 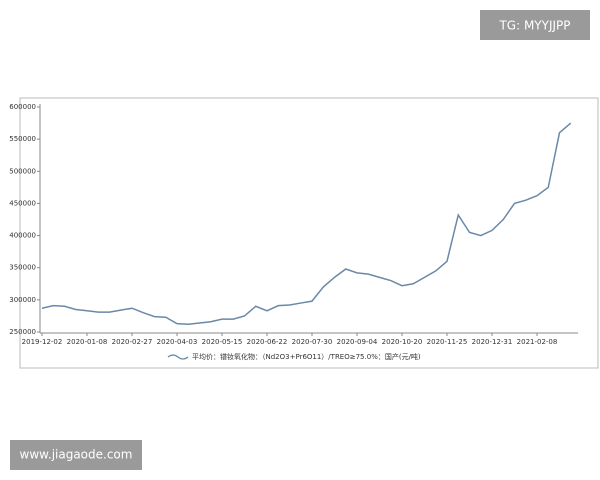 I want to click on x-tick-label: 2019-12-02, so click(x=42, y=342).